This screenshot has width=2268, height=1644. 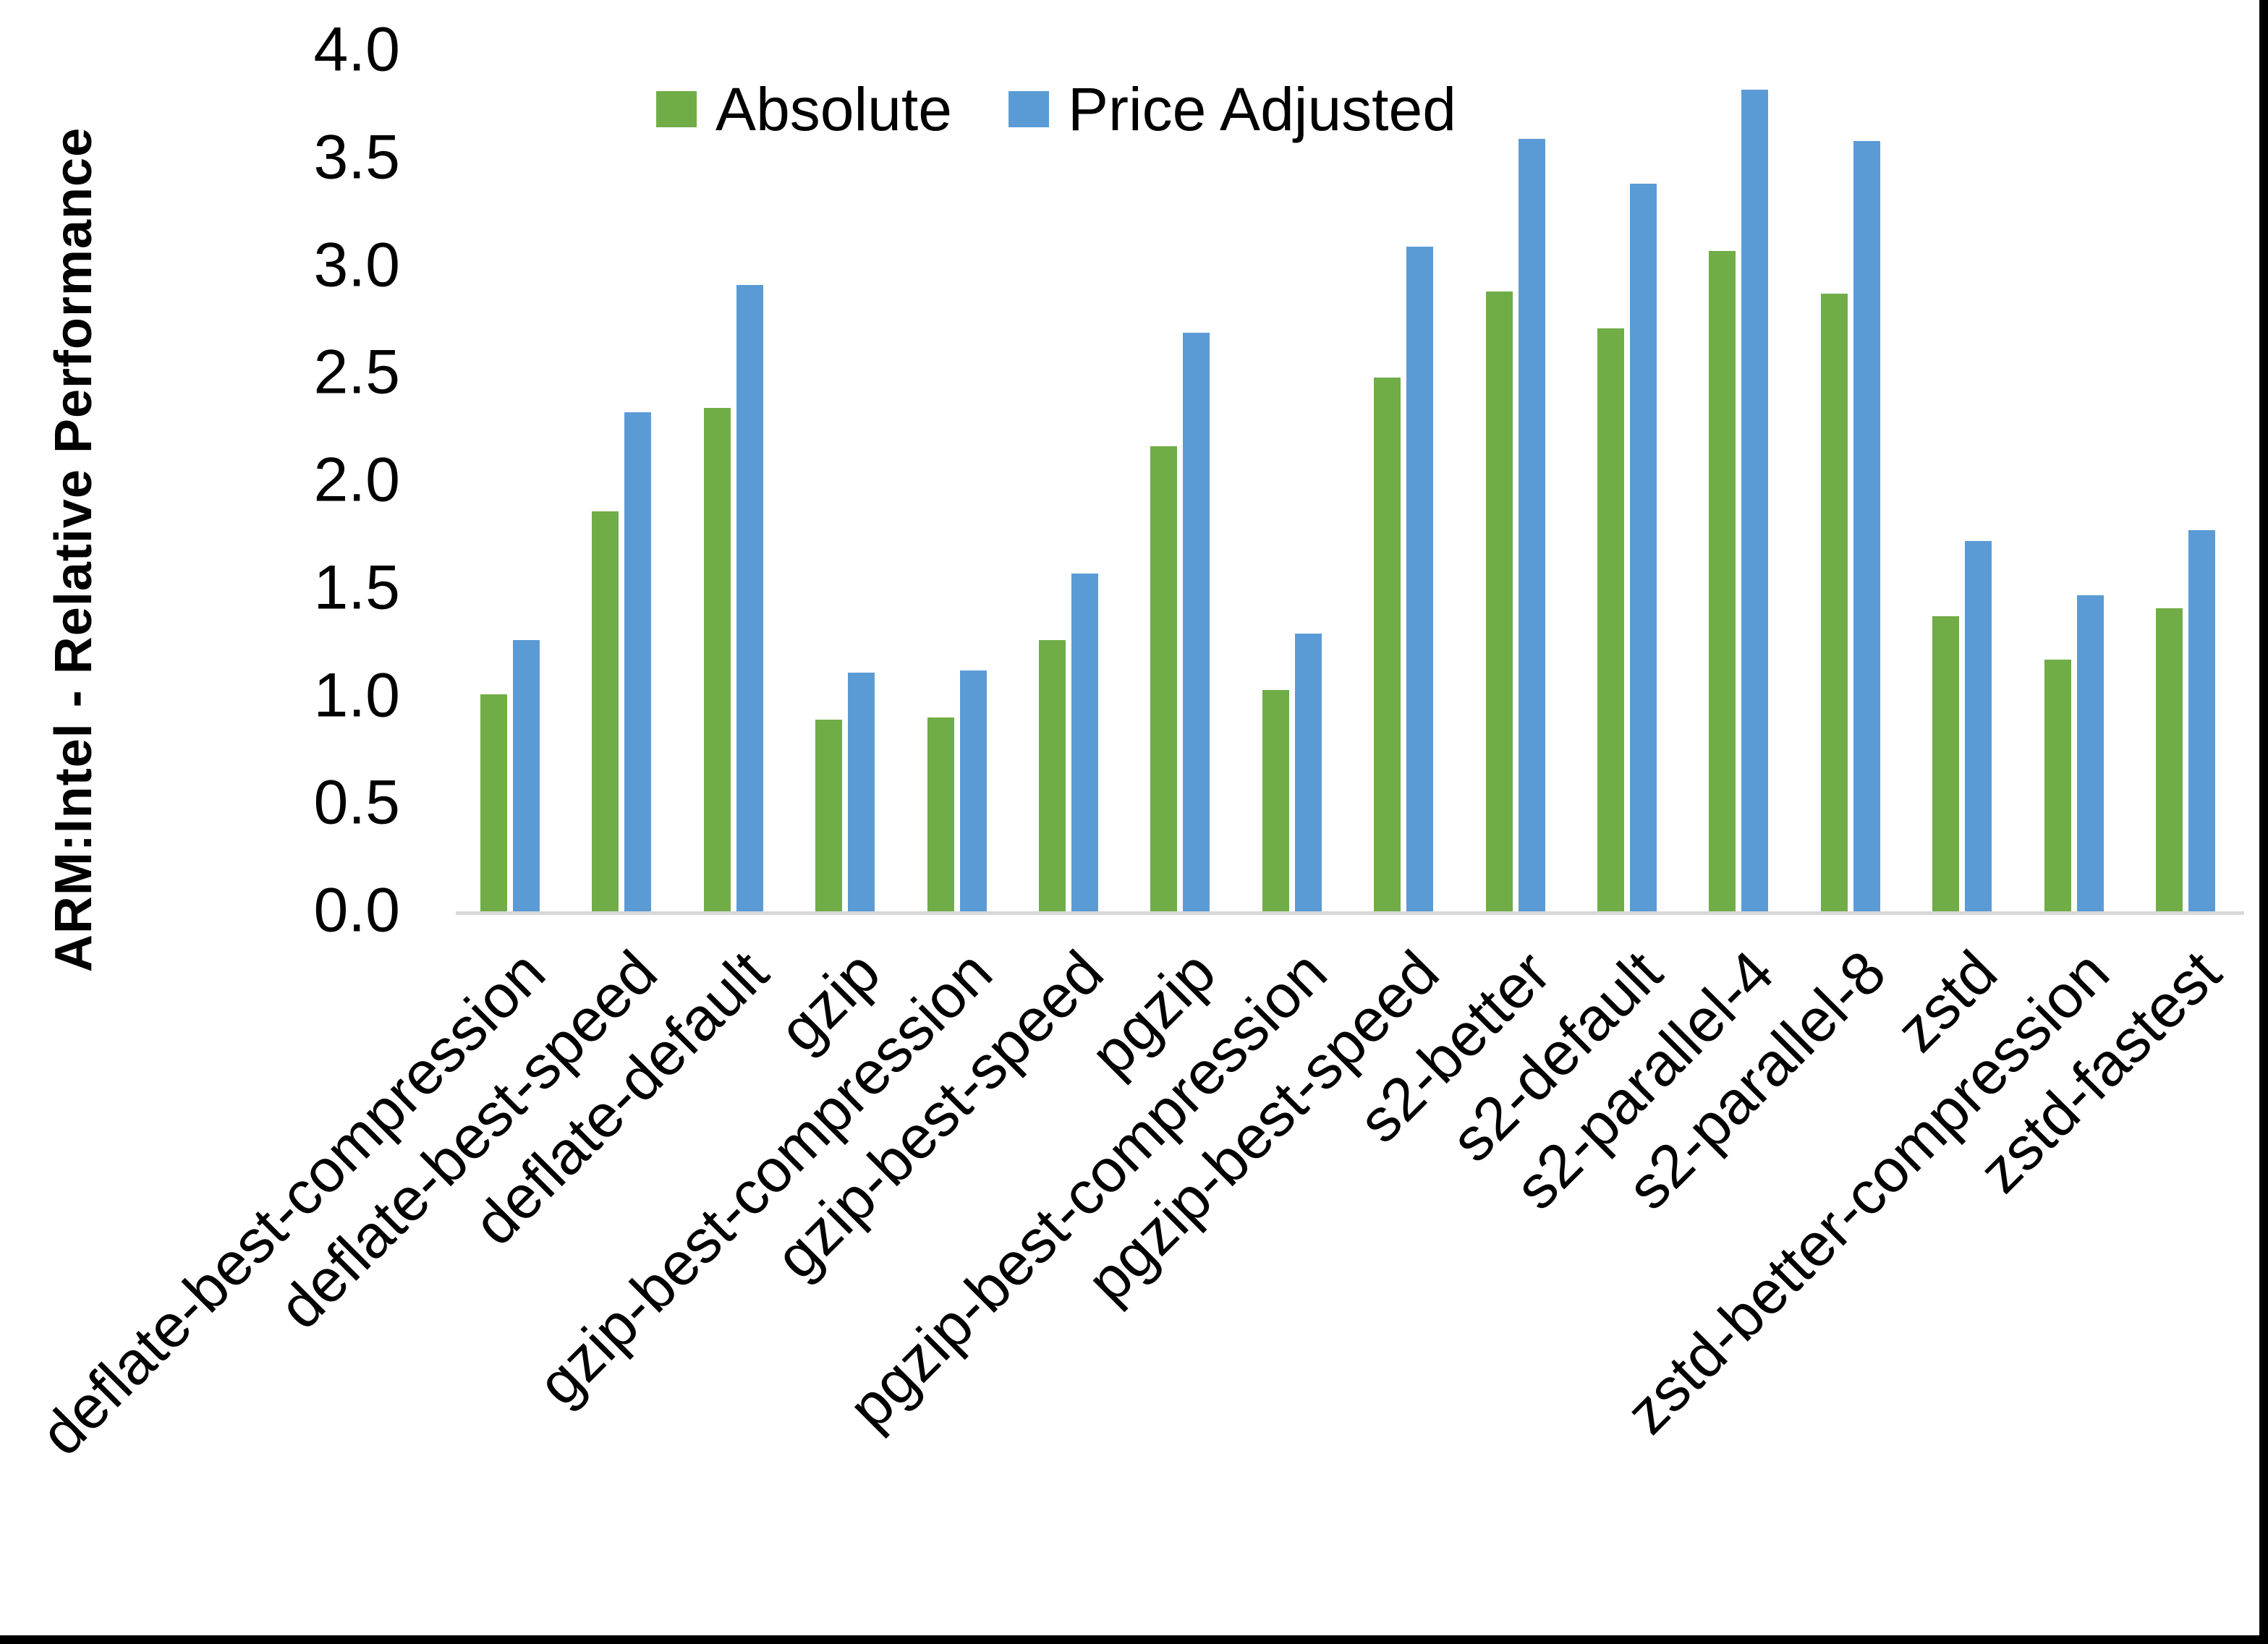 I want to click on bar-absolute-pgzip, so click(x=1164, y=678).